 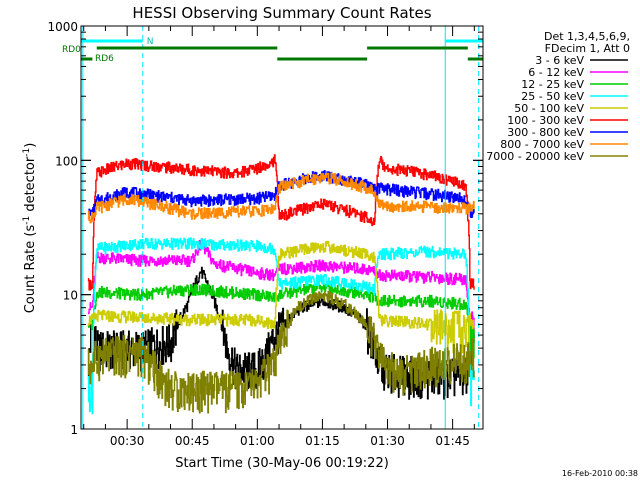 What do you see at coordinates (150, 42) in the screenshot?
I see `night-label: N` at bounding box center [150, 42].